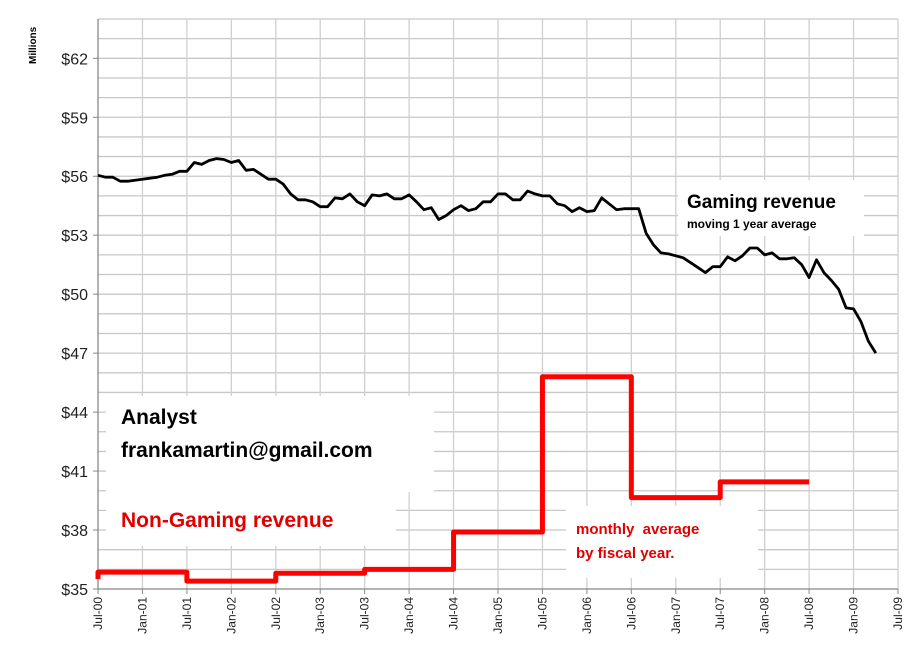 This screenshot has width=912, height=662. I want to click on x-tick-label: Jan-04, so click(409, 615).